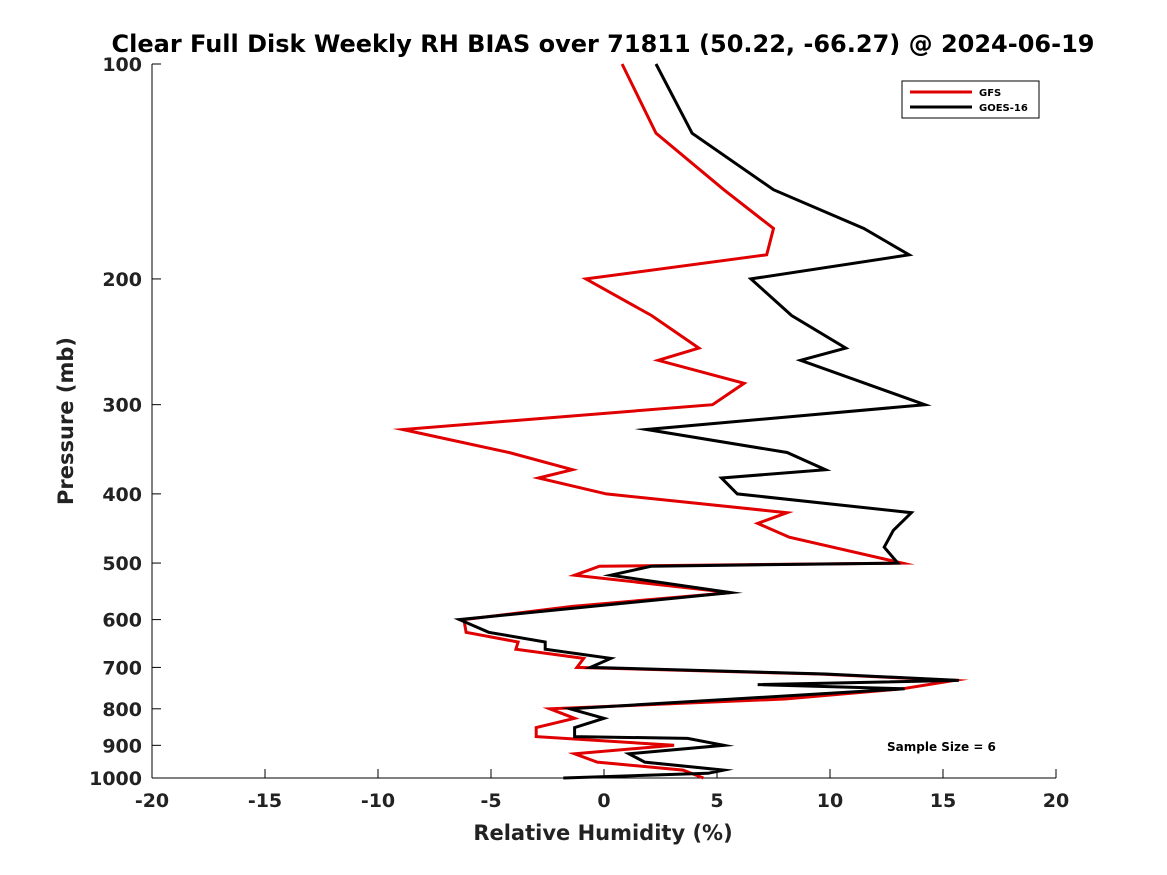 This screenshot has width=1167, height=875. I want to click on legend: GFS GOES-16, so click(970, 99).